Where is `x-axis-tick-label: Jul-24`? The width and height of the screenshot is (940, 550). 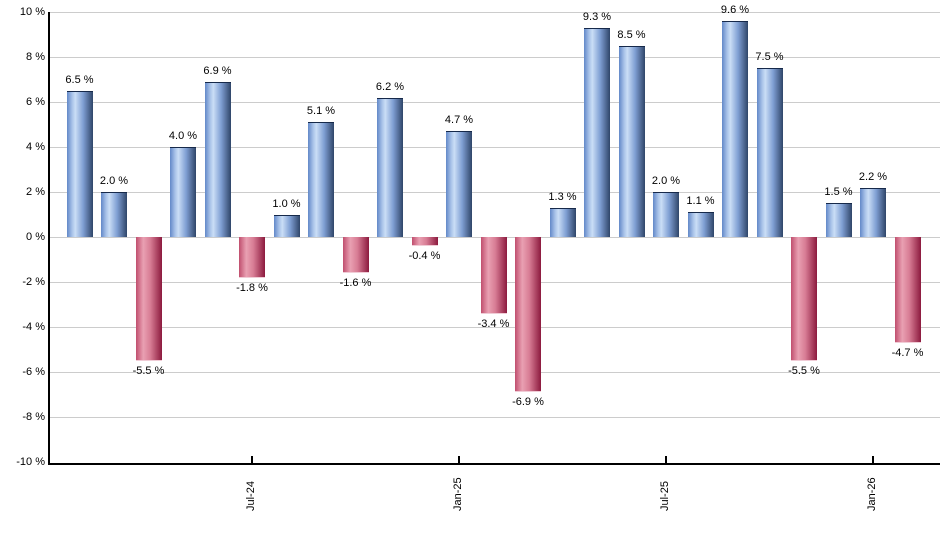 x-axis-tick-label: Jul-24 is located at coordinates (251, 496).